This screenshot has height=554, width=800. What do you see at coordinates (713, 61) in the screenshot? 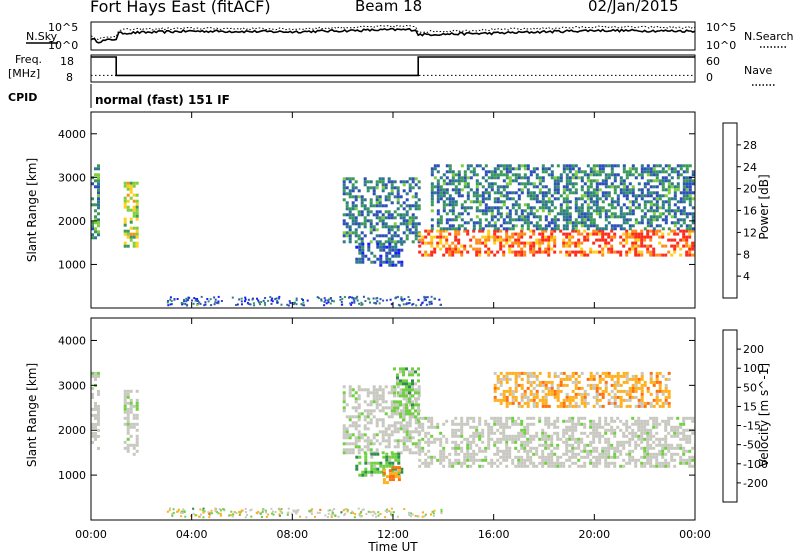
I see `freq-tick-right-top: 60` at bounding box center [713, 61].